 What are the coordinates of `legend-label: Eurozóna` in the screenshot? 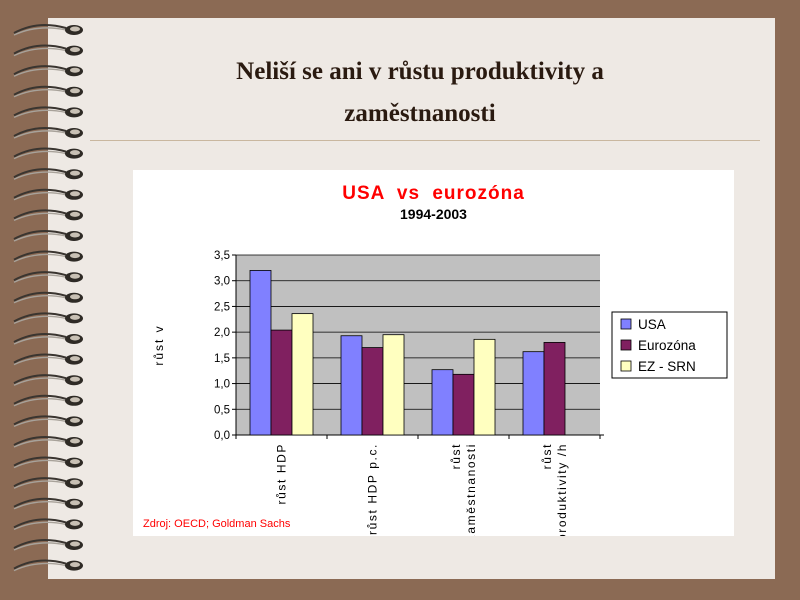 It's located at (667, 345).